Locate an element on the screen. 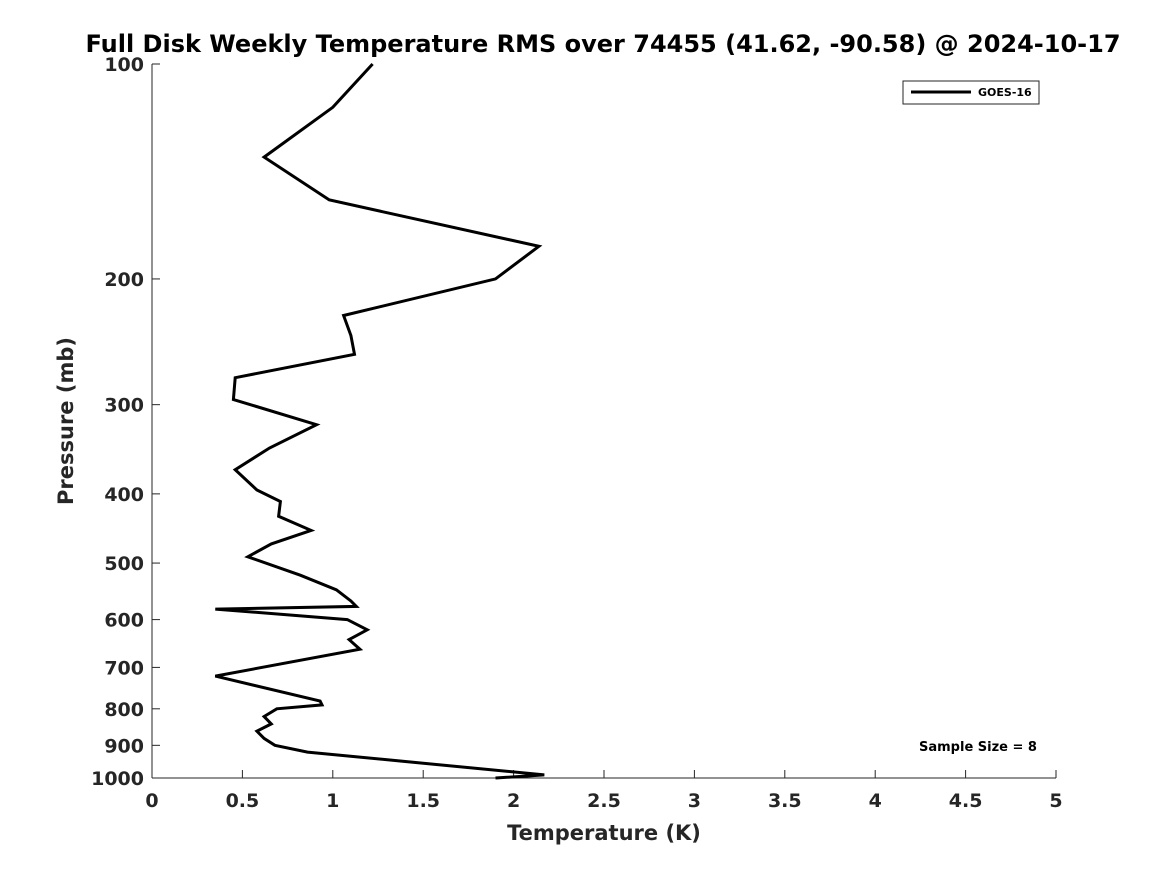 The width and height of the screenshot is (1167, 875). x-tick-label: 5 is located at coordinates (1055, 801).